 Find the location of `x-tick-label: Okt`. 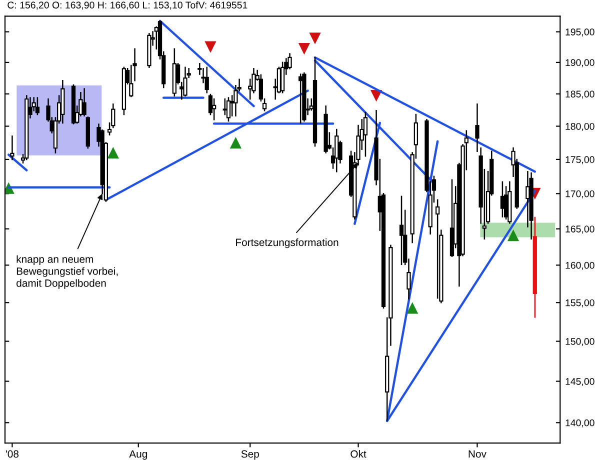

x-tick-label: Okt is located at coordinates (358, 454).